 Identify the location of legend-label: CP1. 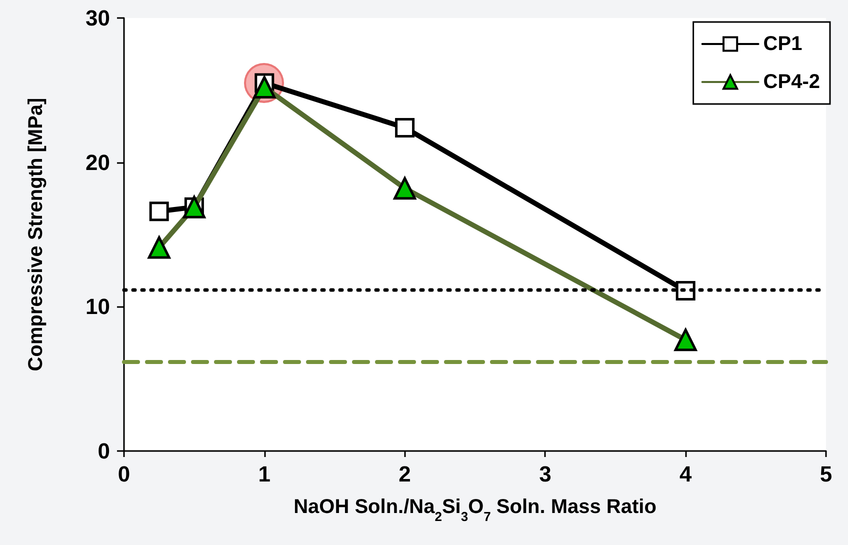
(782, 44).